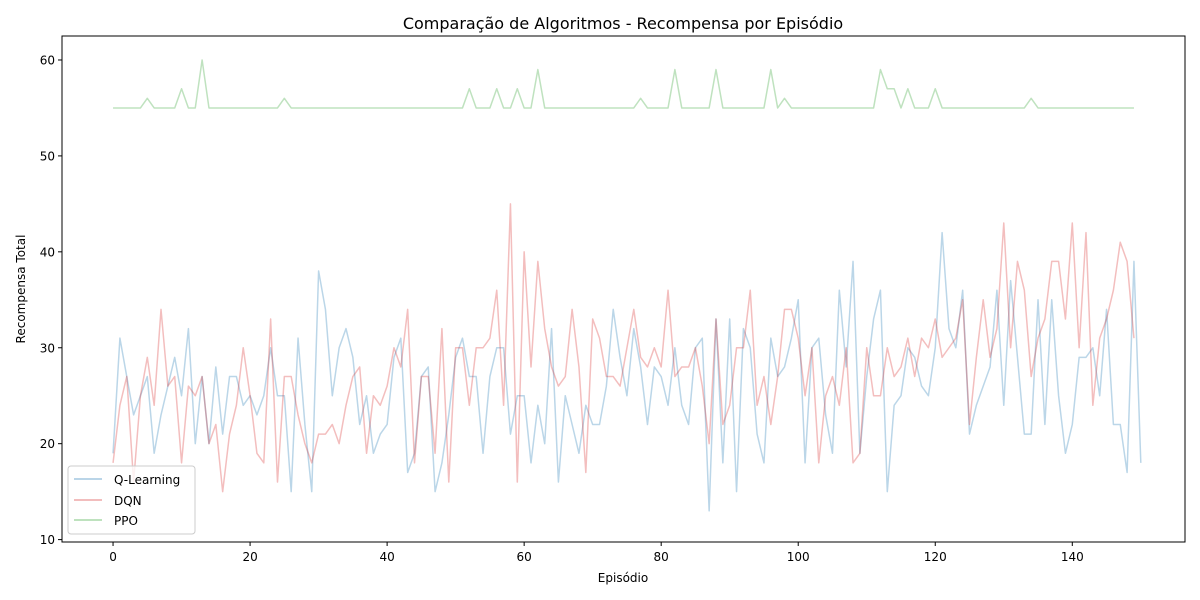 The width and height of the screenshot is (1200, 600). I want to click on legend-label-ppo: PPO, so click(126, 521).